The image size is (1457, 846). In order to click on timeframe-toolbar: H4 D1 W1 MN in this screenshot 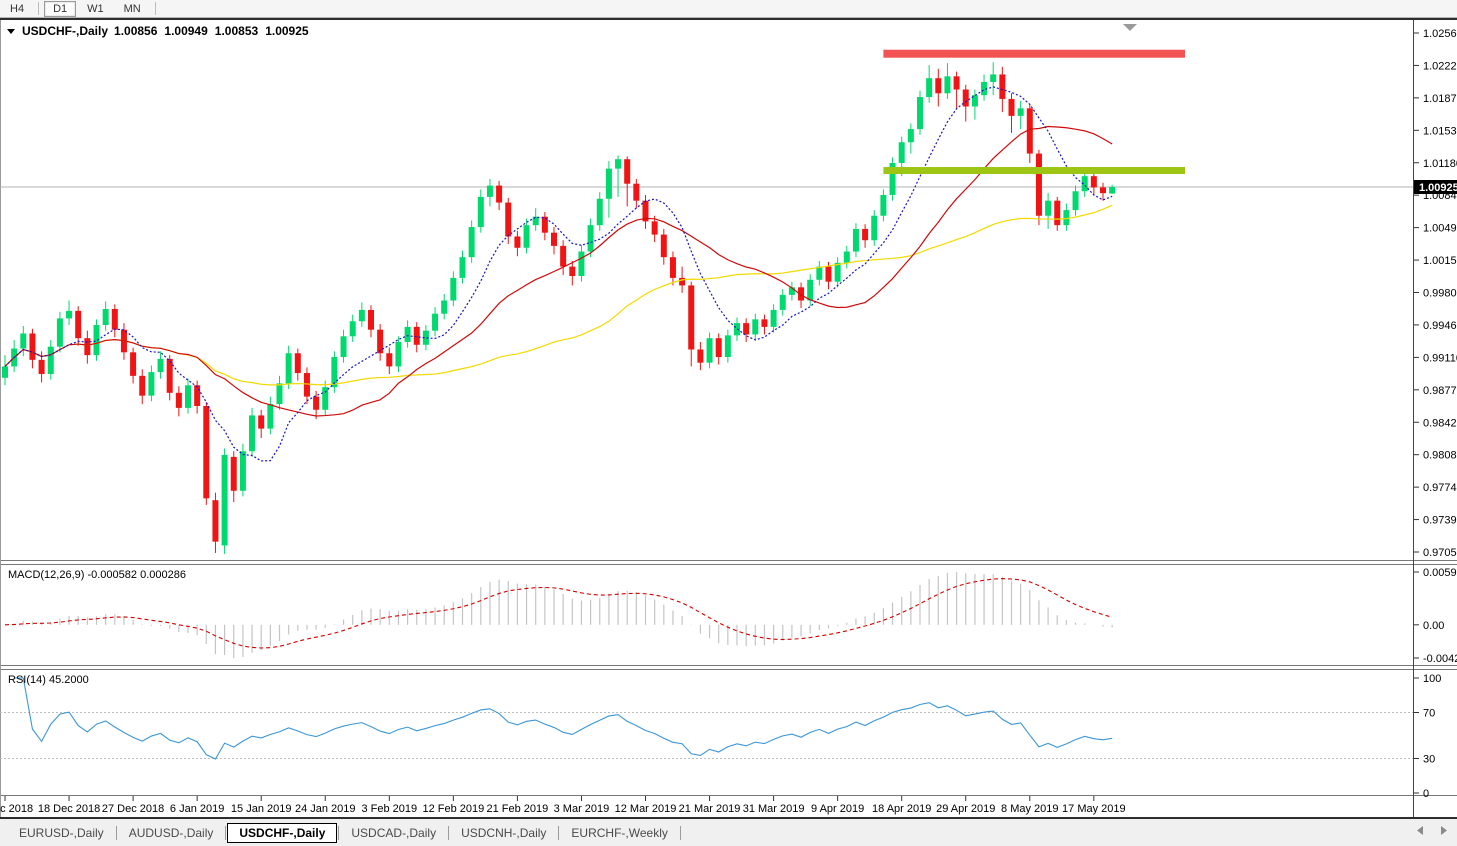, I will do `click(728, 9)`.